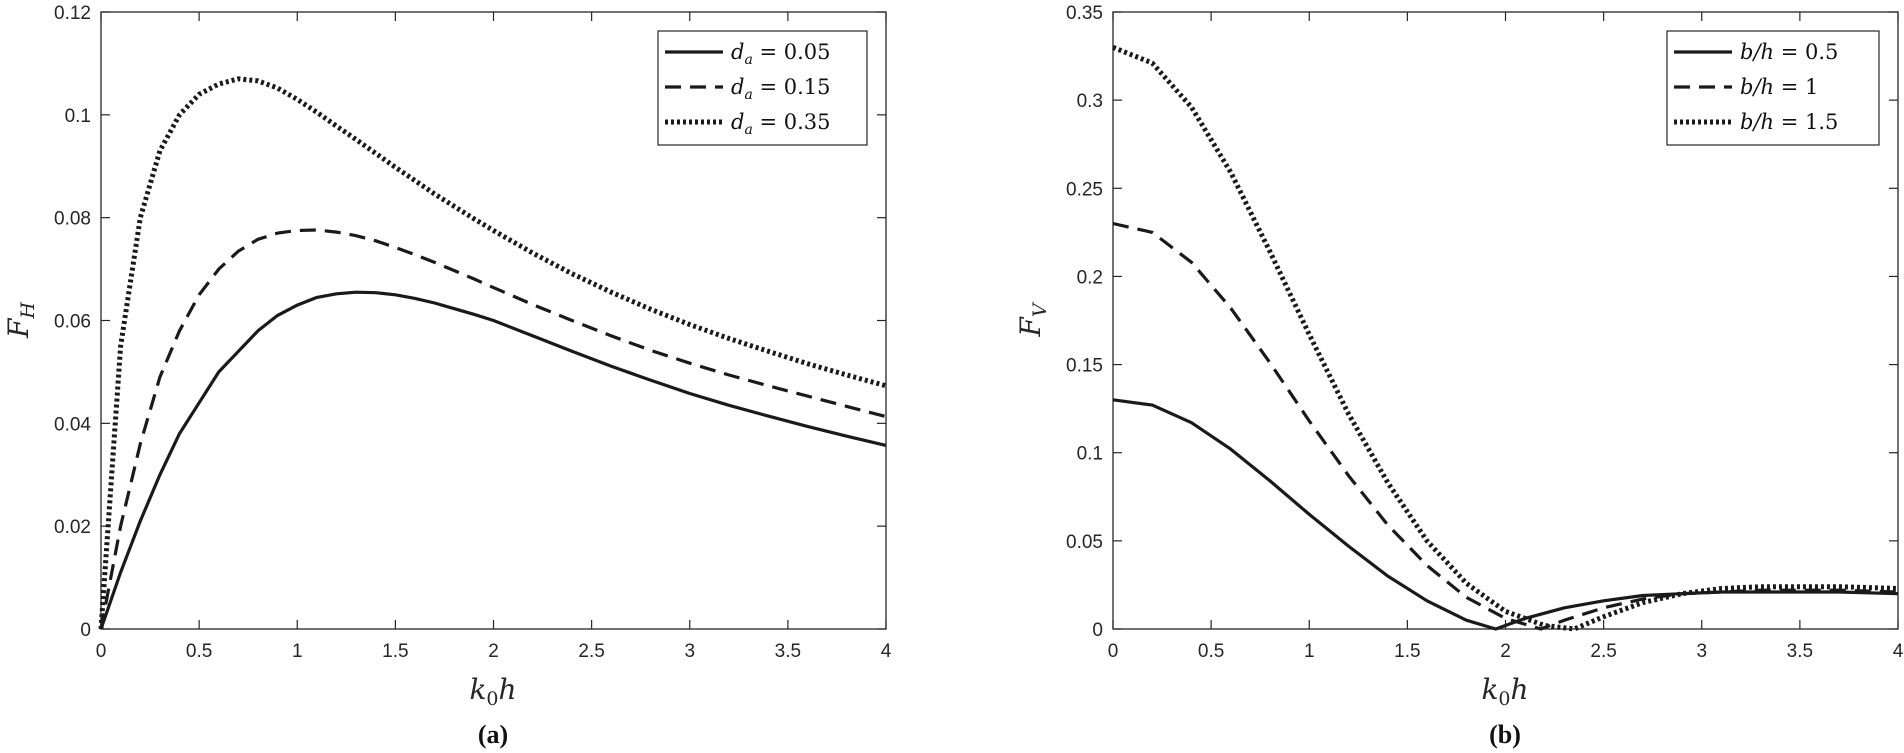  Describe the element at coordinates (20, 320) in the screenshot. I see `panel-a-y-axis-label: FH` at that location.